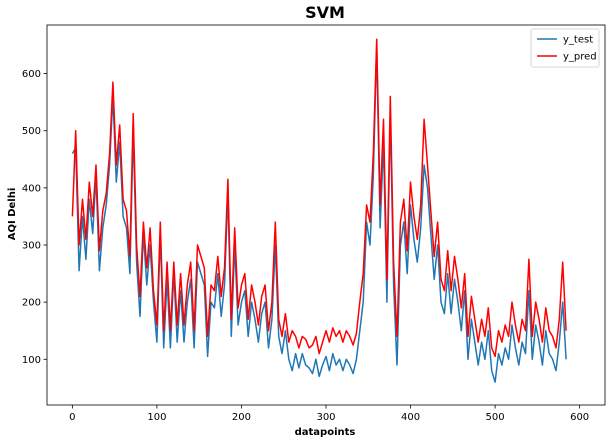 This screenshot has height=443, width=612. What do you see at coordinates (578, 40) in the screenshot?
I see `legend-label-y-test: y_test` at bounding box center [578, 40].